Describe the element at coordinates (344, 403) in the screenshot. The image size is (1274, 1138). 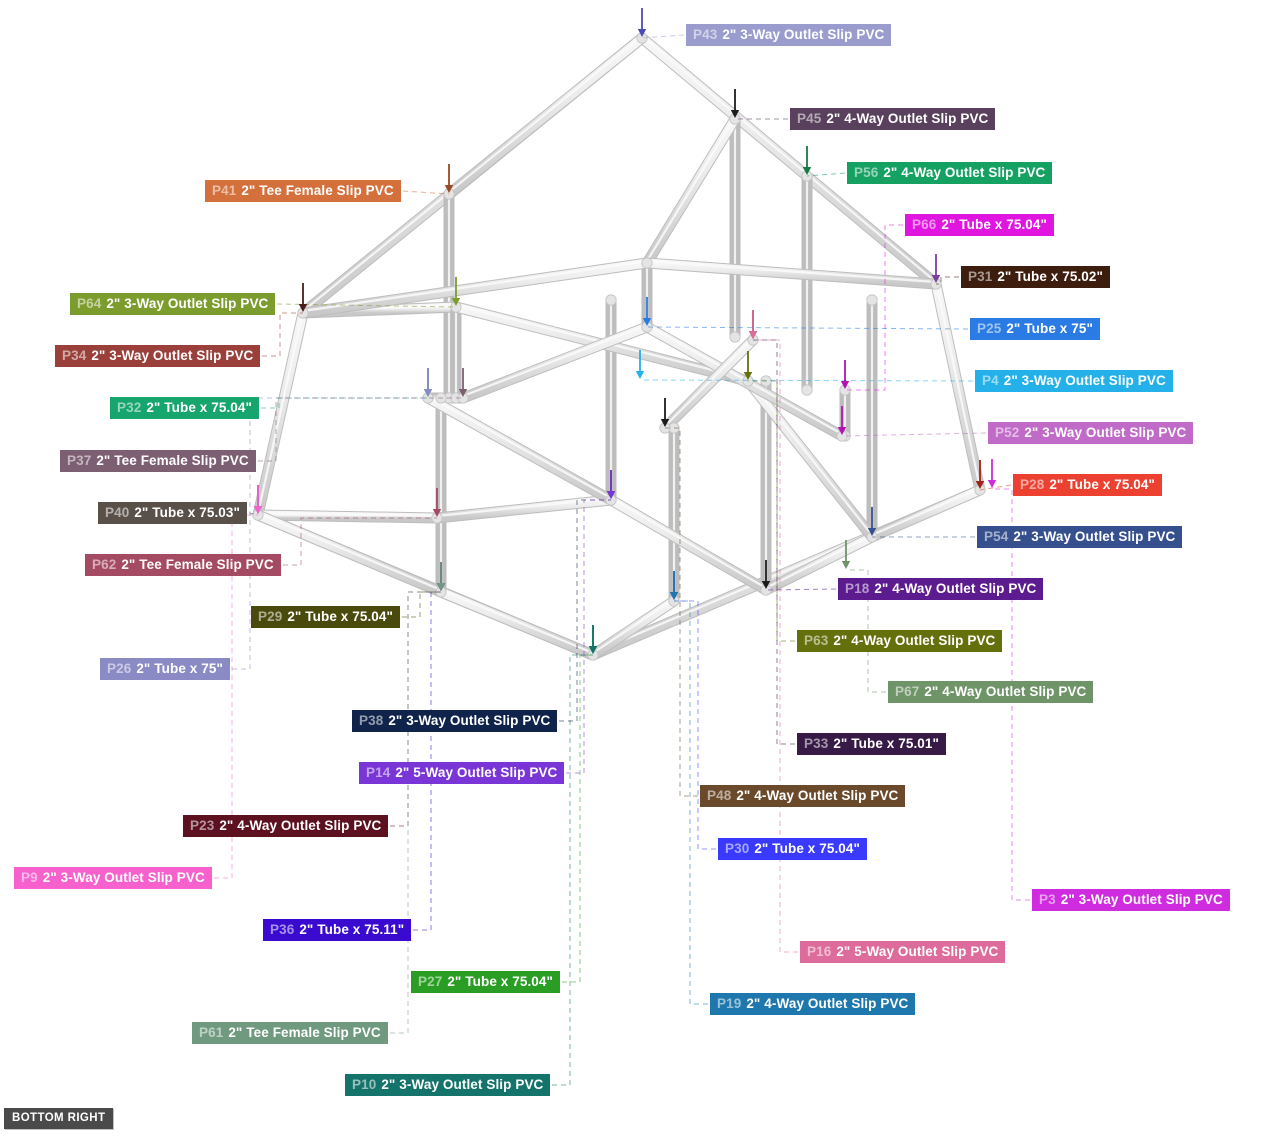
I see `leader-line-p32` at that location.